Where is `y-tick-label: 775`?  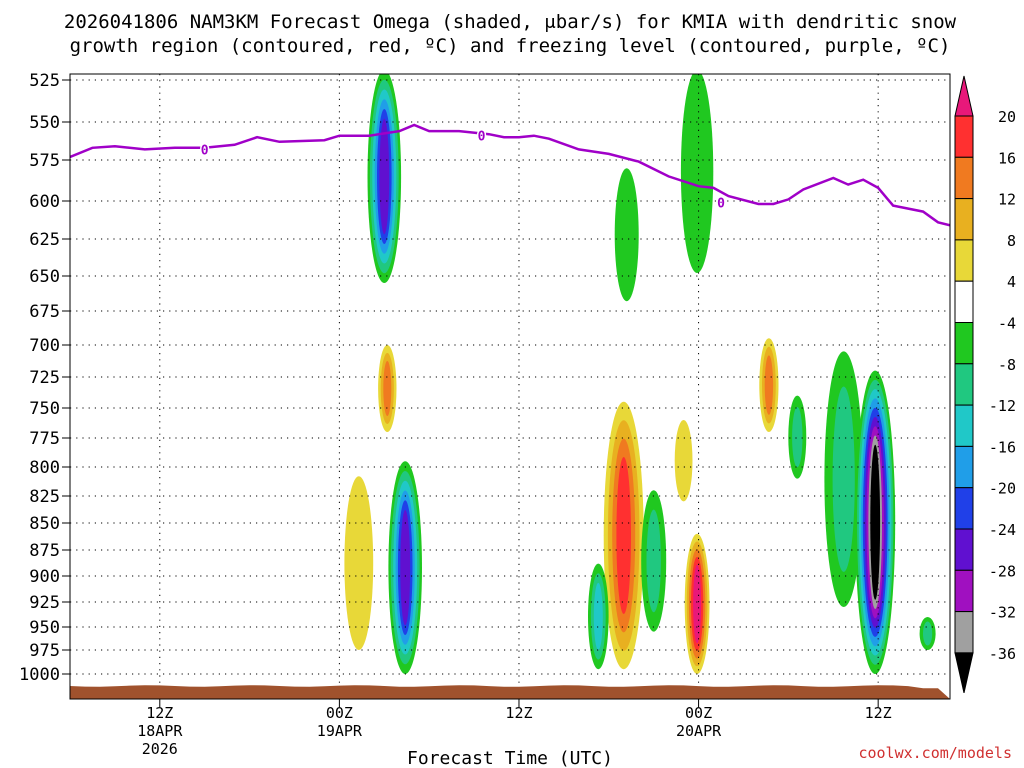 y-tick-label: 775 is located at coordinates (44, 439).